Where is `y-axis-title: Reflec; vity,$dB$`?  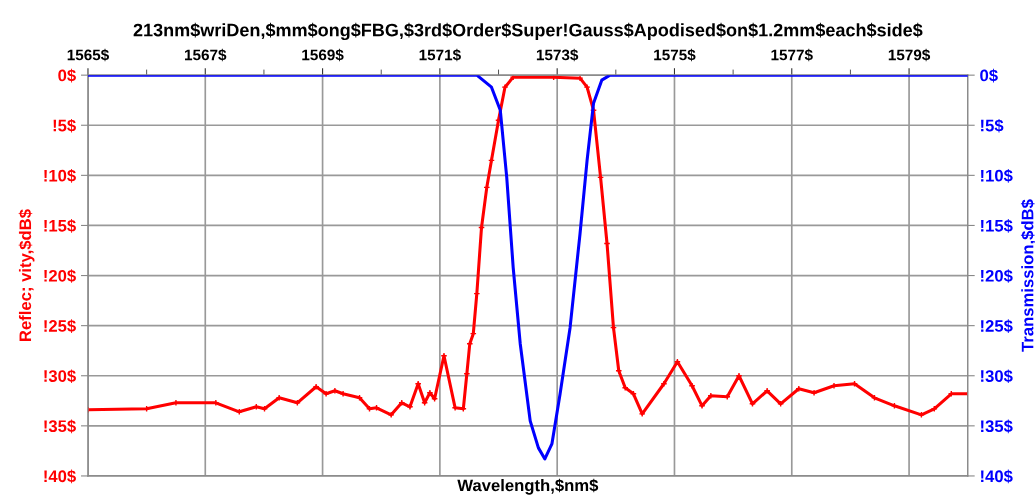
y-axis-title: Reflec; vity,$dB$ is located at coordinates (26, 275).